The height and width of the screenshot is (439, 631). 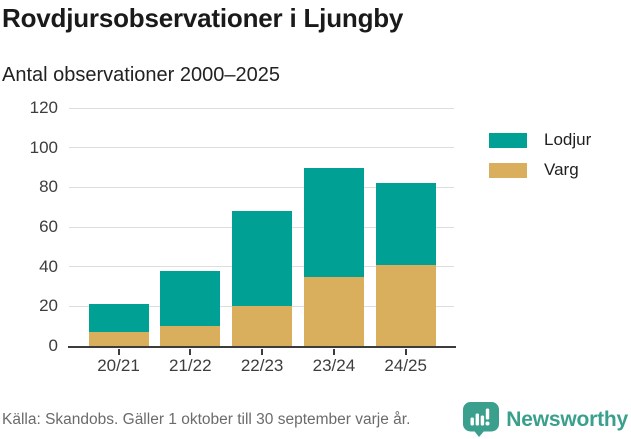 I want to click on y-tick-label-120: 120, so click(x=43, y=107).